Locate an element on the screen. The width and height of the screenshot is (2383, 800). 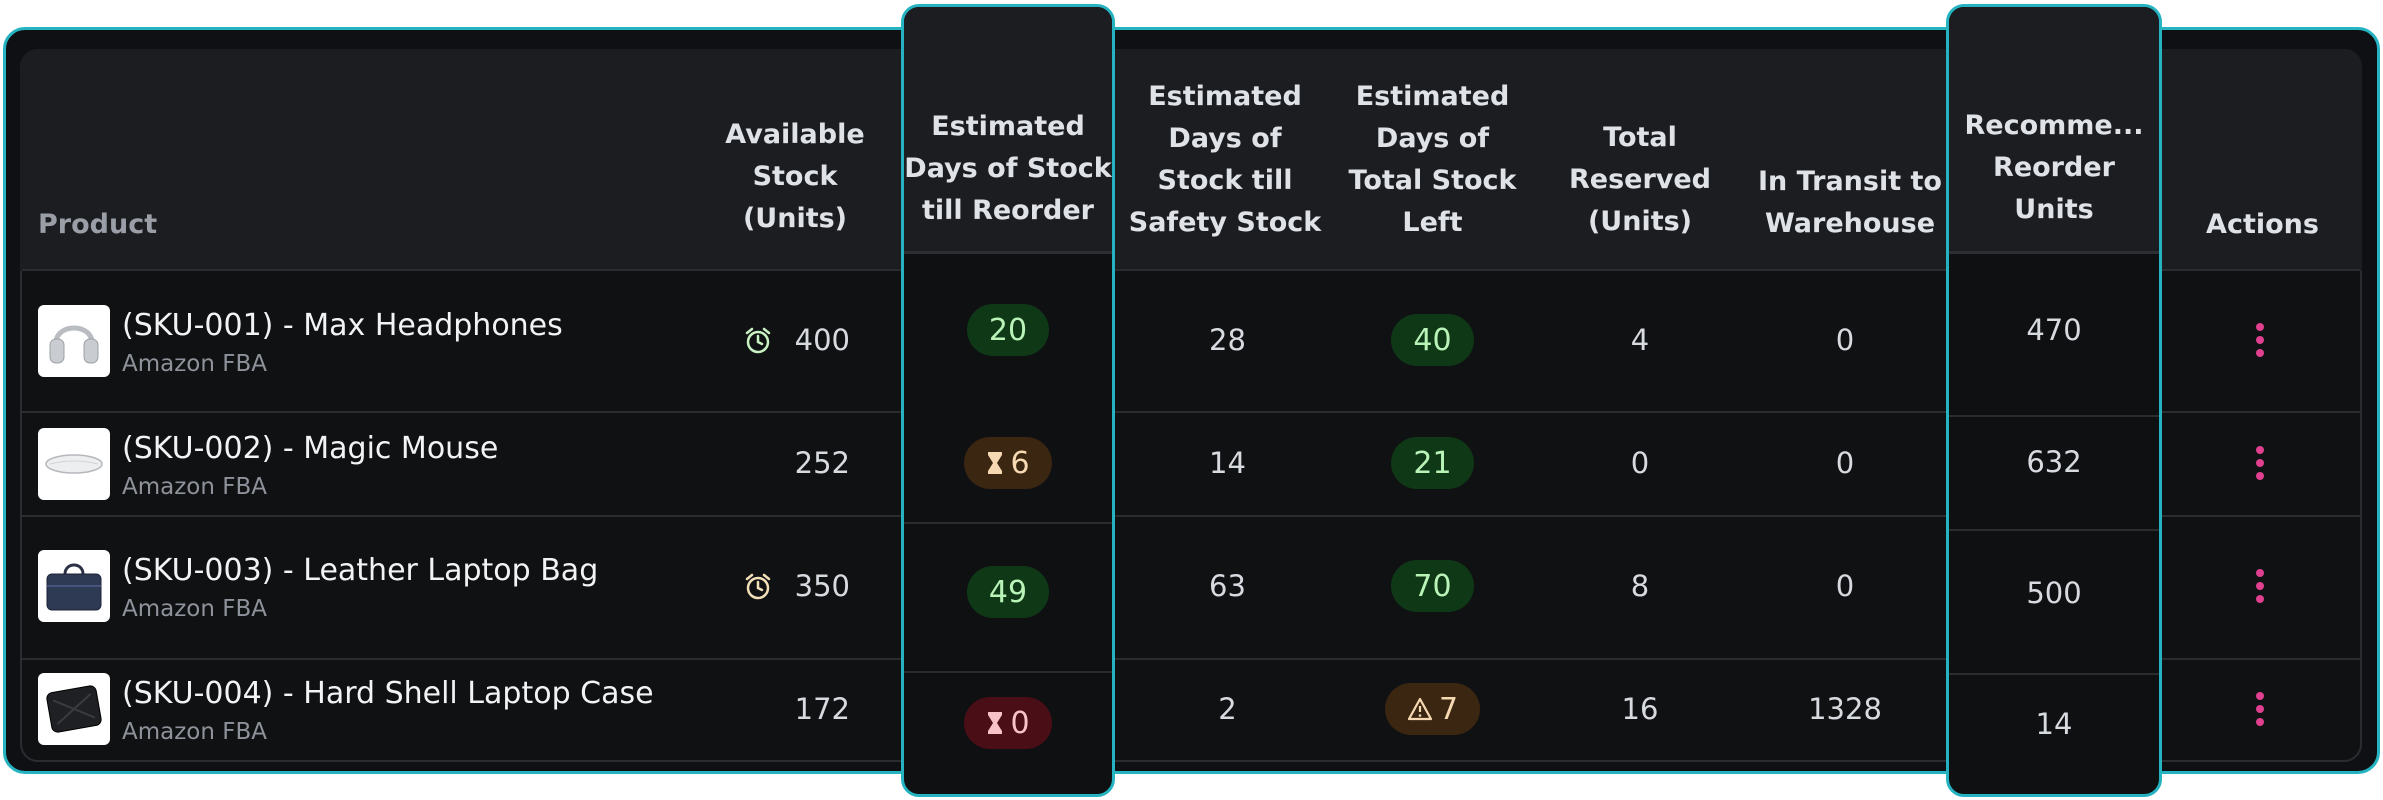
header-product: Product is located at coordinates (98, 224).